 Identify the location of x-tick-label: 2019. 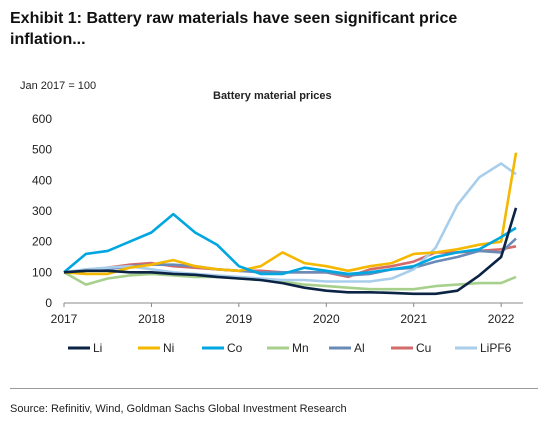
(239, 319).